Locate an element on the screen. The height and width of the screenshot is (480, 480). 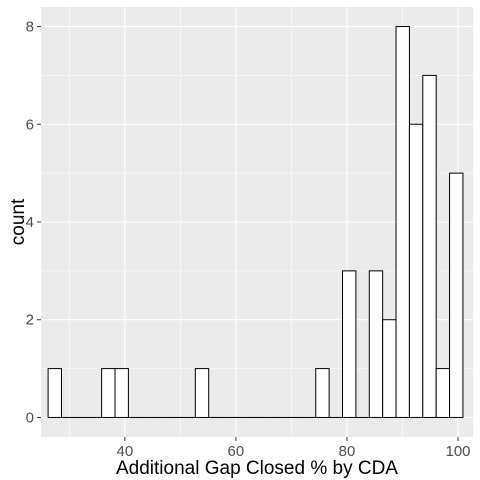
y-axis-title: count is located at coordinates (18, 221).